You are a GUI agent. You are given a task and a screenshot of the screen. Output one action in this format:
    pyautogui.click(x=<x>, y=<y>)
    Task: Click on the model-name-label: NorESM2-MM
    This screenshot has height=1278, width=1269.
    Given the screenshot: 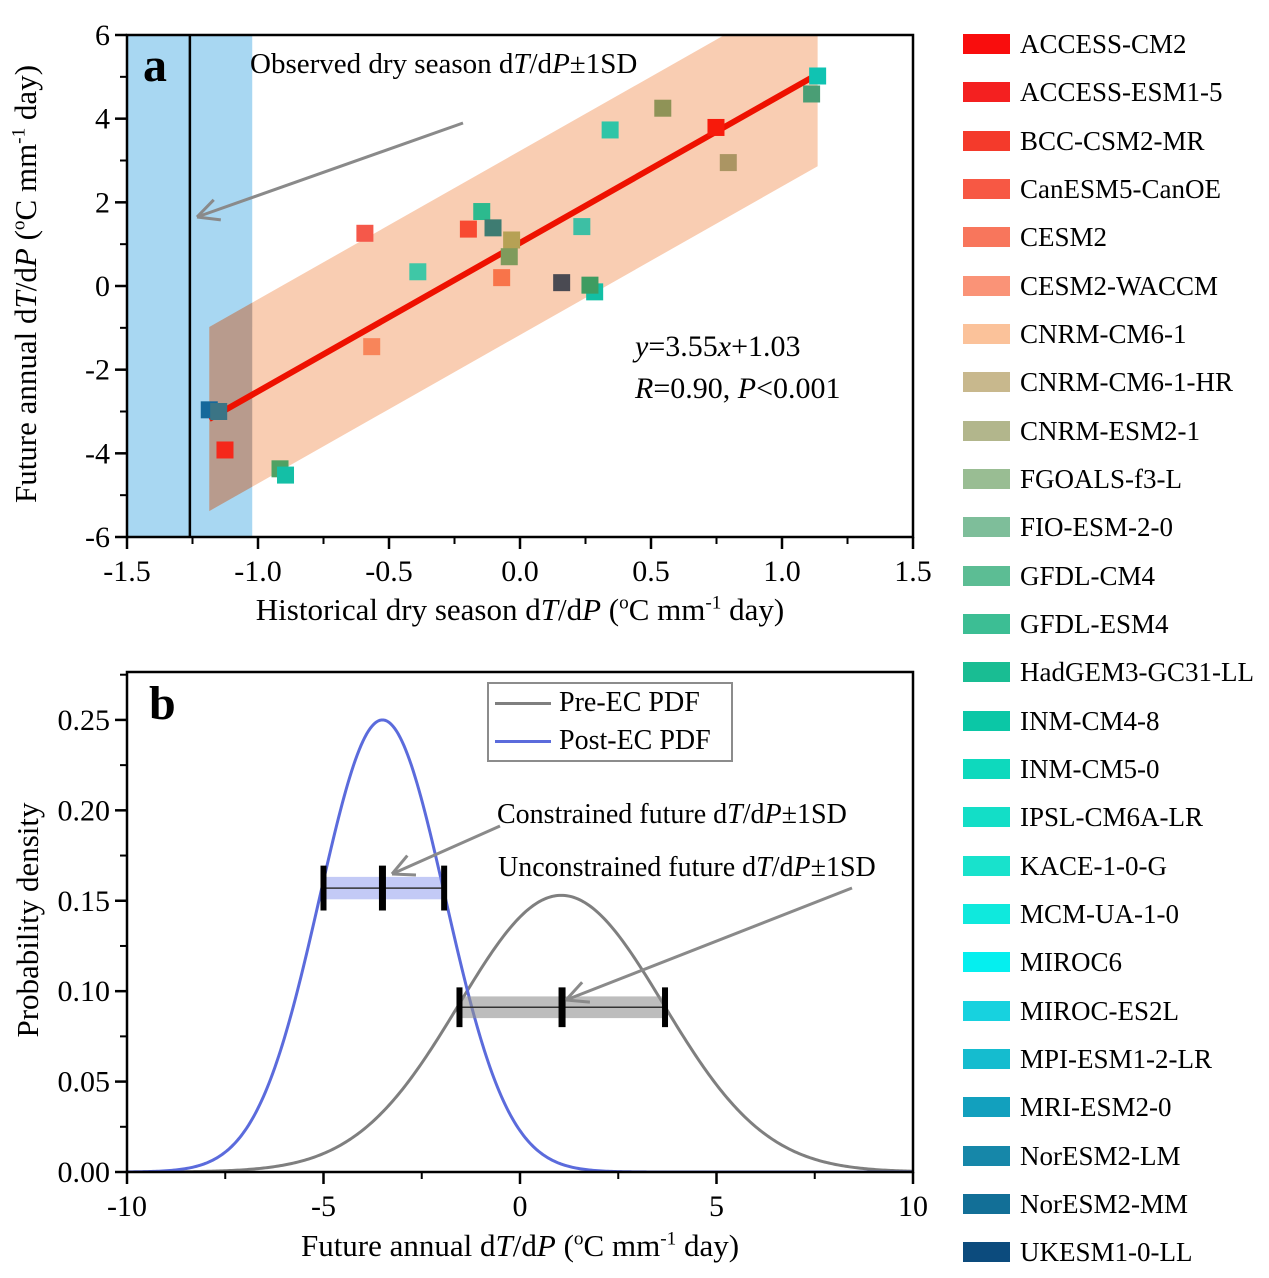 What is the action you would take?
    pyautogui.click(x=1104, y=1203)
    